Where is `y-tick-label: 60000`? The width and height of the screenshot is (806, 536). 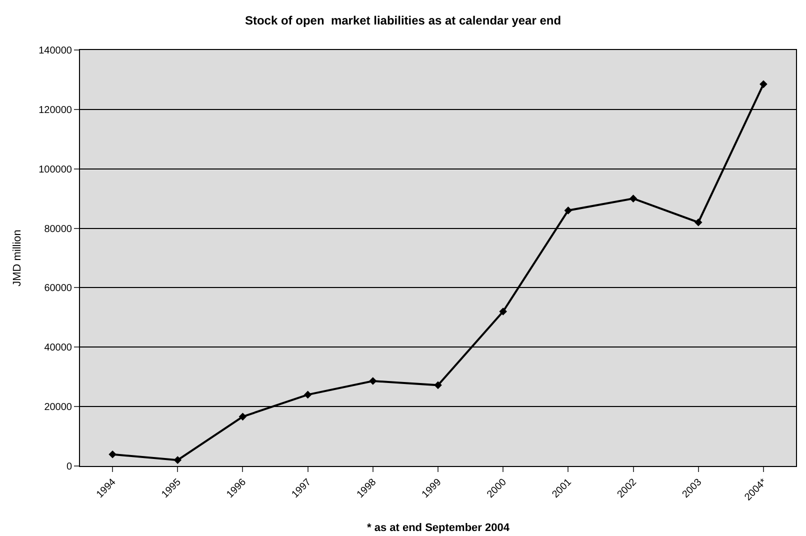 y-tick-label: 60000 is located at coordinates (58, 288).